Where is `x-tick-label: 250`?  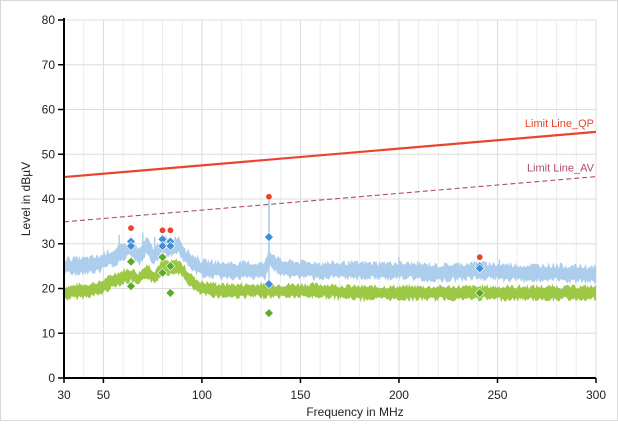 x-tick-label: 250 is located at coordinates (497, 395).